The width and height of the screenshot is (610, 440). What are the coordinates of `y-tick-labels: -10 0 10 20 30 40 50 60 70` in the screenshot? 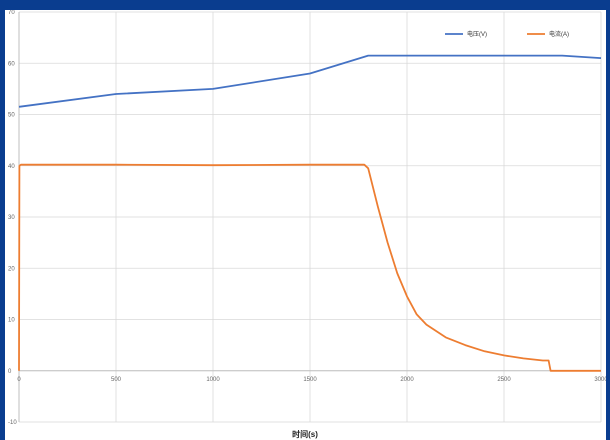 It's located at (12, 218).